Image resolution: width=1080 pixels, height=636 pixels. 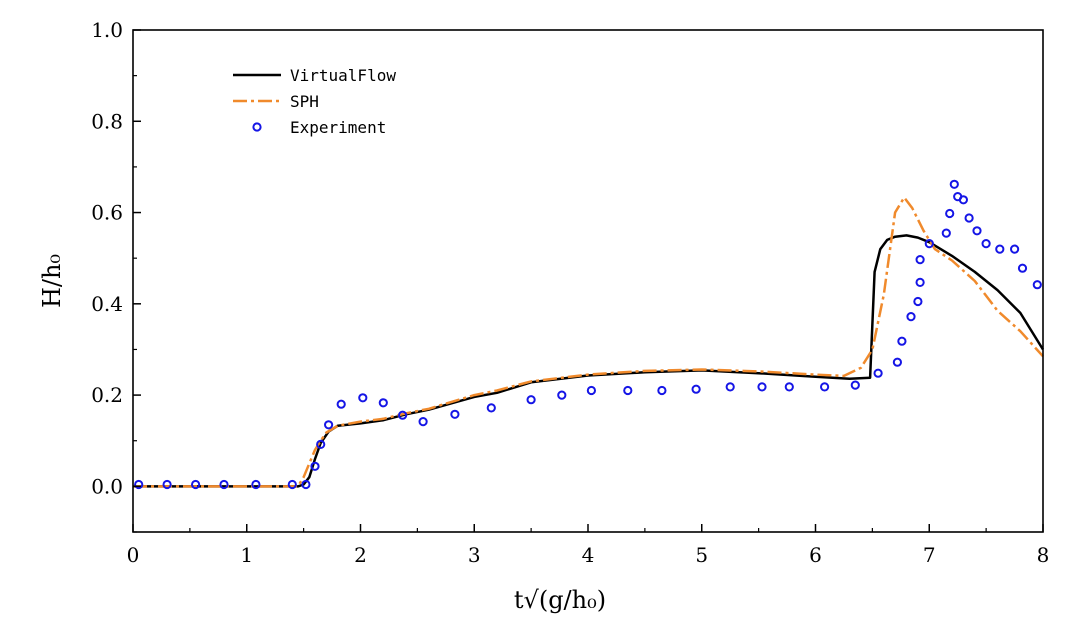 What do you see at coordinates (701, 555) in the screenshot?
I see `x-tick-label: 5` at bounding box center [701, 555].